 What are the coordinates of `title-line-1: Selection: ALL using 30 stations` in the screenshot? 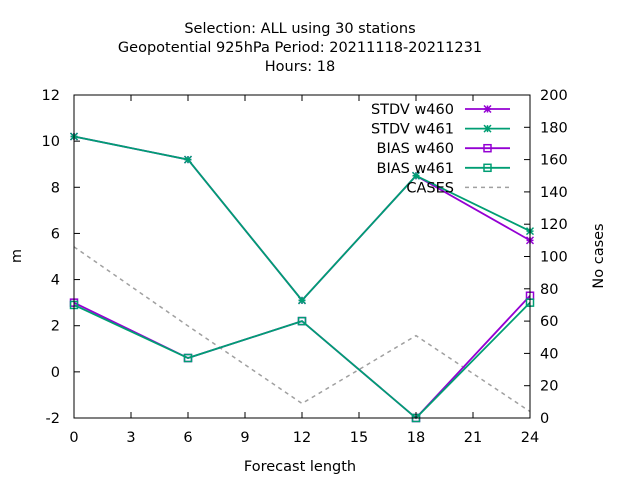 It's located at (299, 29).